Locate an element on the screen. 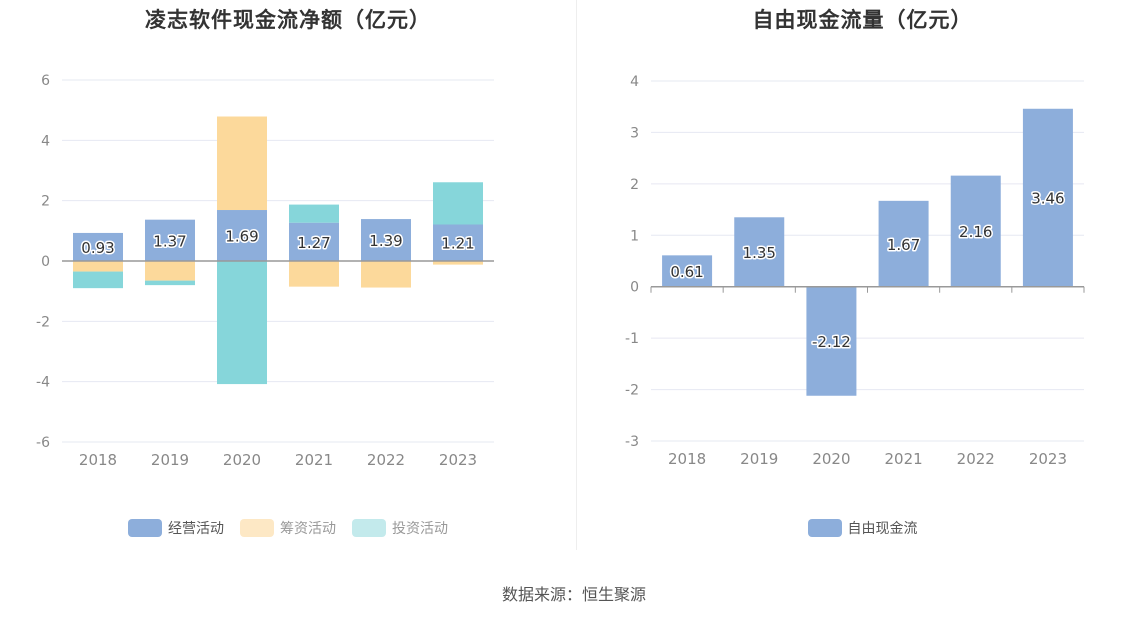 The height and width of the screenshot is (619, 1148). legend-item-financing: 筹资活动 is located at coordinates (288, 528).